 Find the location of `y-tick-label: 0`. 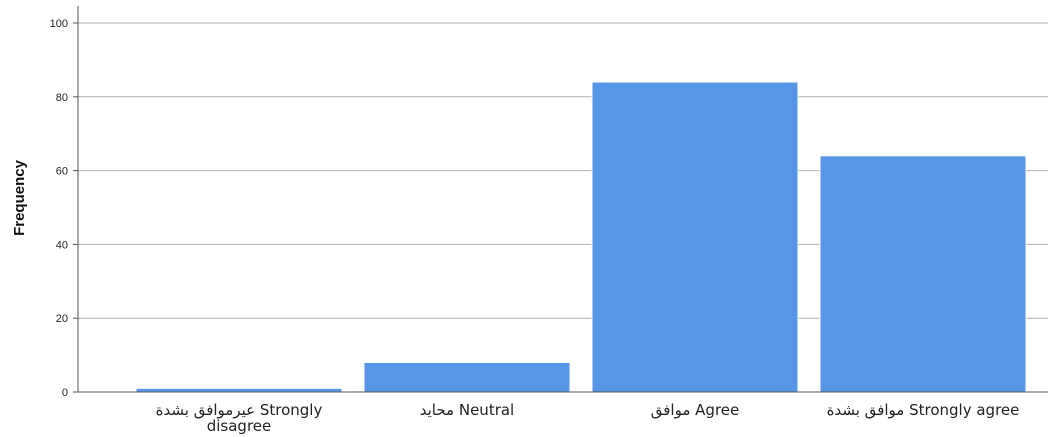

y-tick-label: 0 is located at coordinates (65, 393).